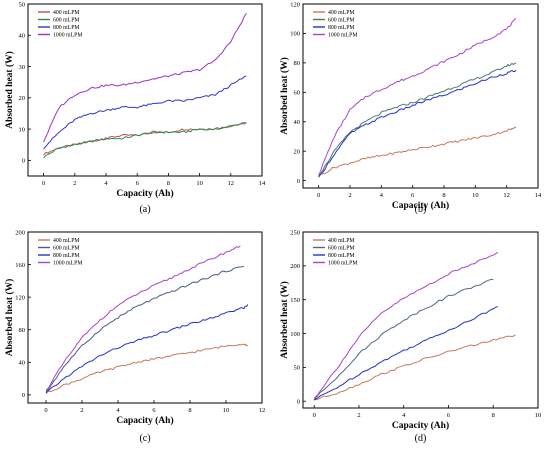 The width and height of the screenshot is (550, 450). What do you see at coordinates (421, 209) in the screenshot?
I see `panel-label: (b)` at bounding box center [421, 209].